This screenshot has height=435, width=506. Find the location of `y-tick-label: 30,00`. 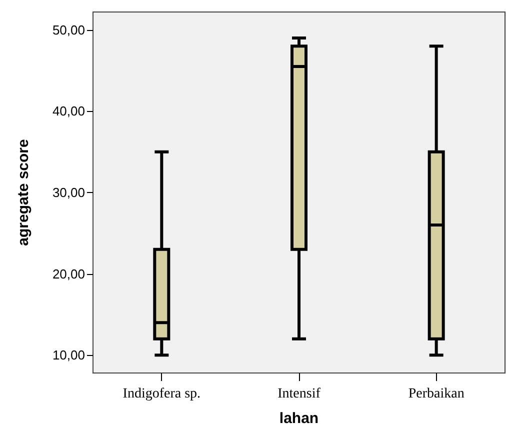

y-tick-label: 30,00 is located at coordinates (68, 192).